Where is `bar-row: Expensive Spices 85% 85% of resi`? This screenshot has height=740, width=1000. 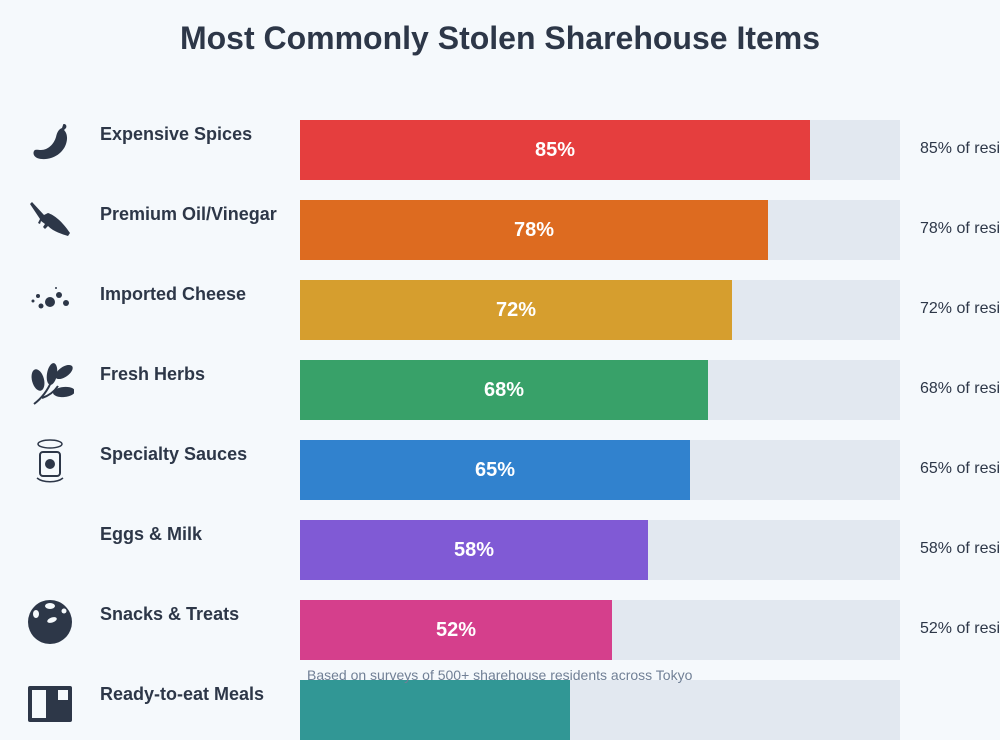
bar-row: Expensive Spices 85% 85% of resi is located at coordinates (500, 150).